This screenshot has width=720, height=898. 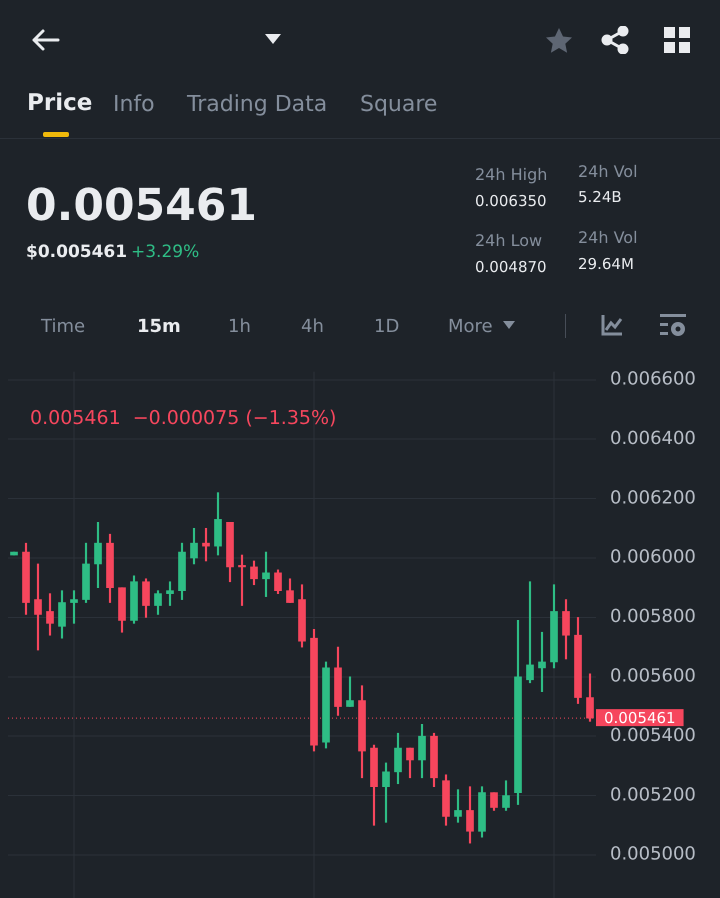 What do you see at coordinates (600, 197) in the screenshot?
I see `text: 5.24B` at bounding box center [600, 197].